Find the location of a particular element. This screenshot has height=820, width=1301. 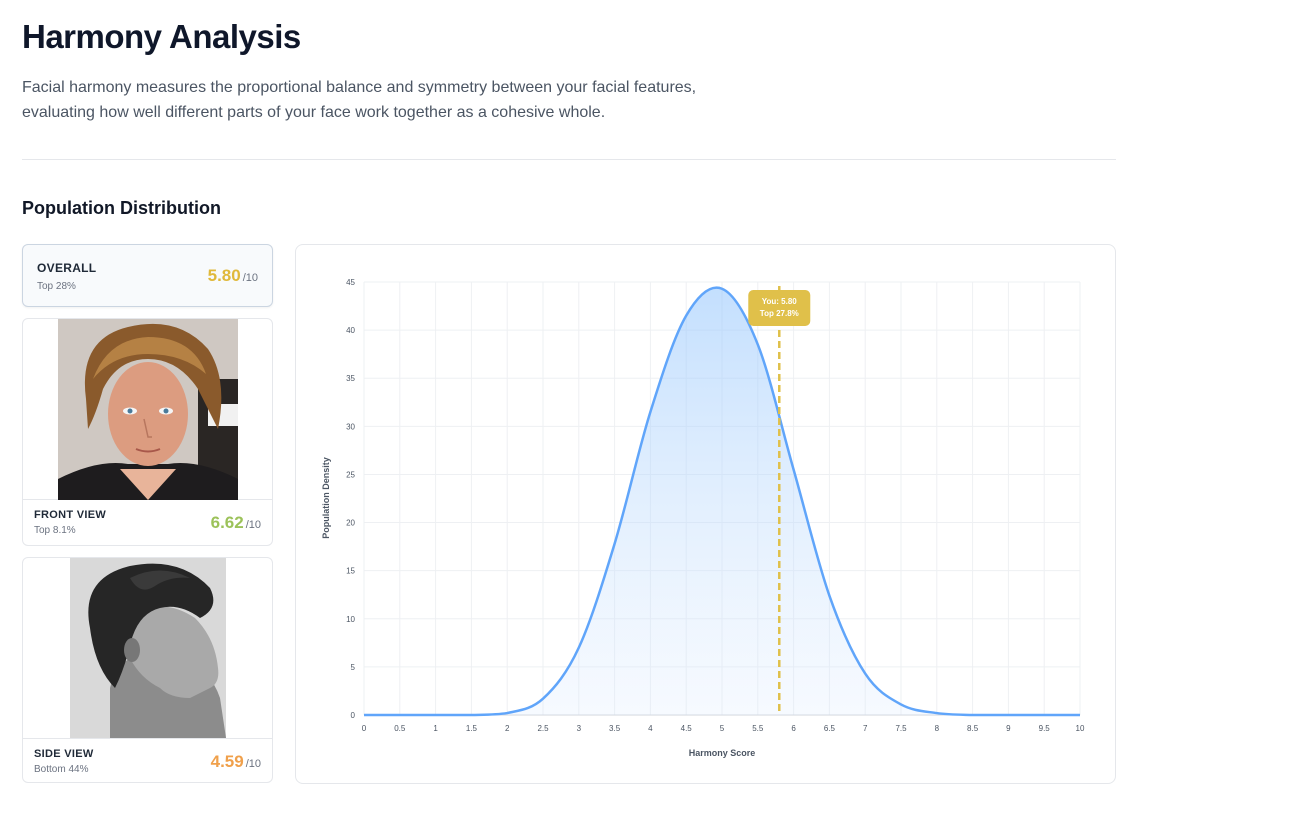

front-view-score: 6.62/10 is located at coordinates (236, 523).